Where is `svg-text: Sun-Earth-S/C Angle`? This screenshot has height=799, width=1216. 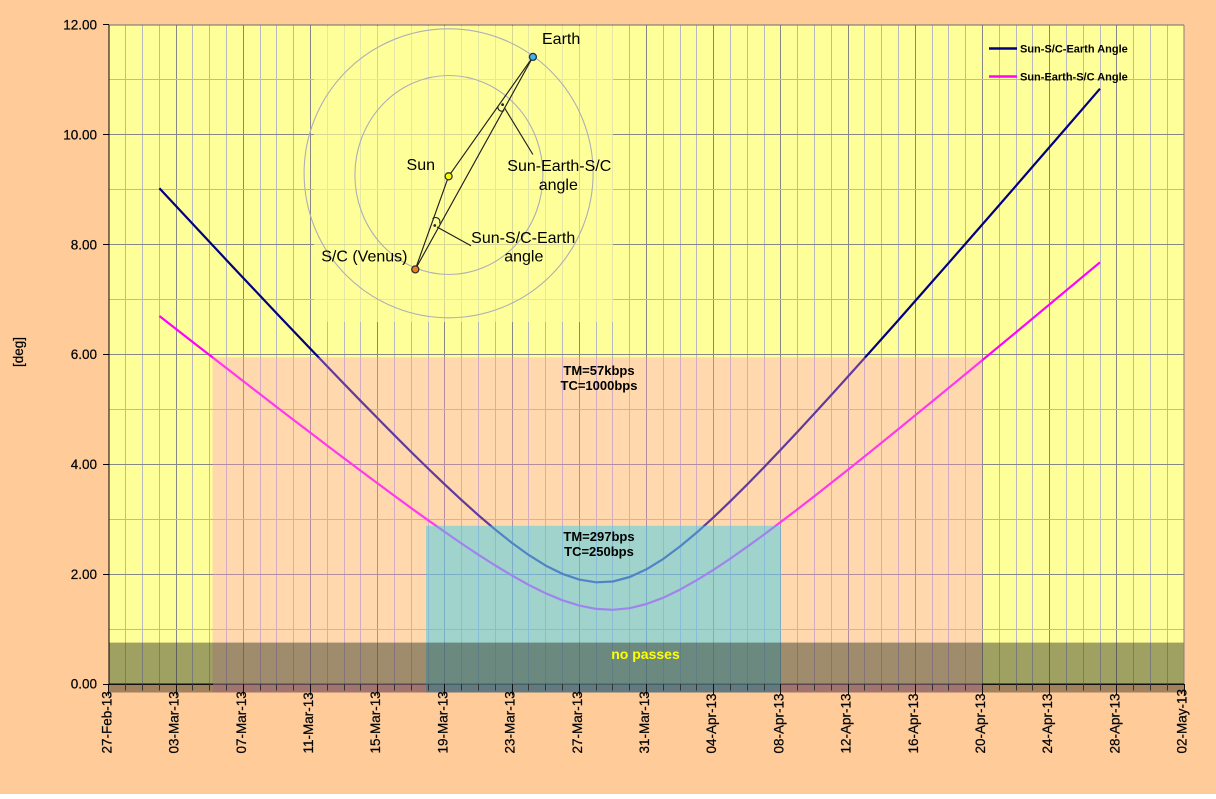
svg-text: Sun-Earth-S/C Angle is located at coordinates (1074, 78).